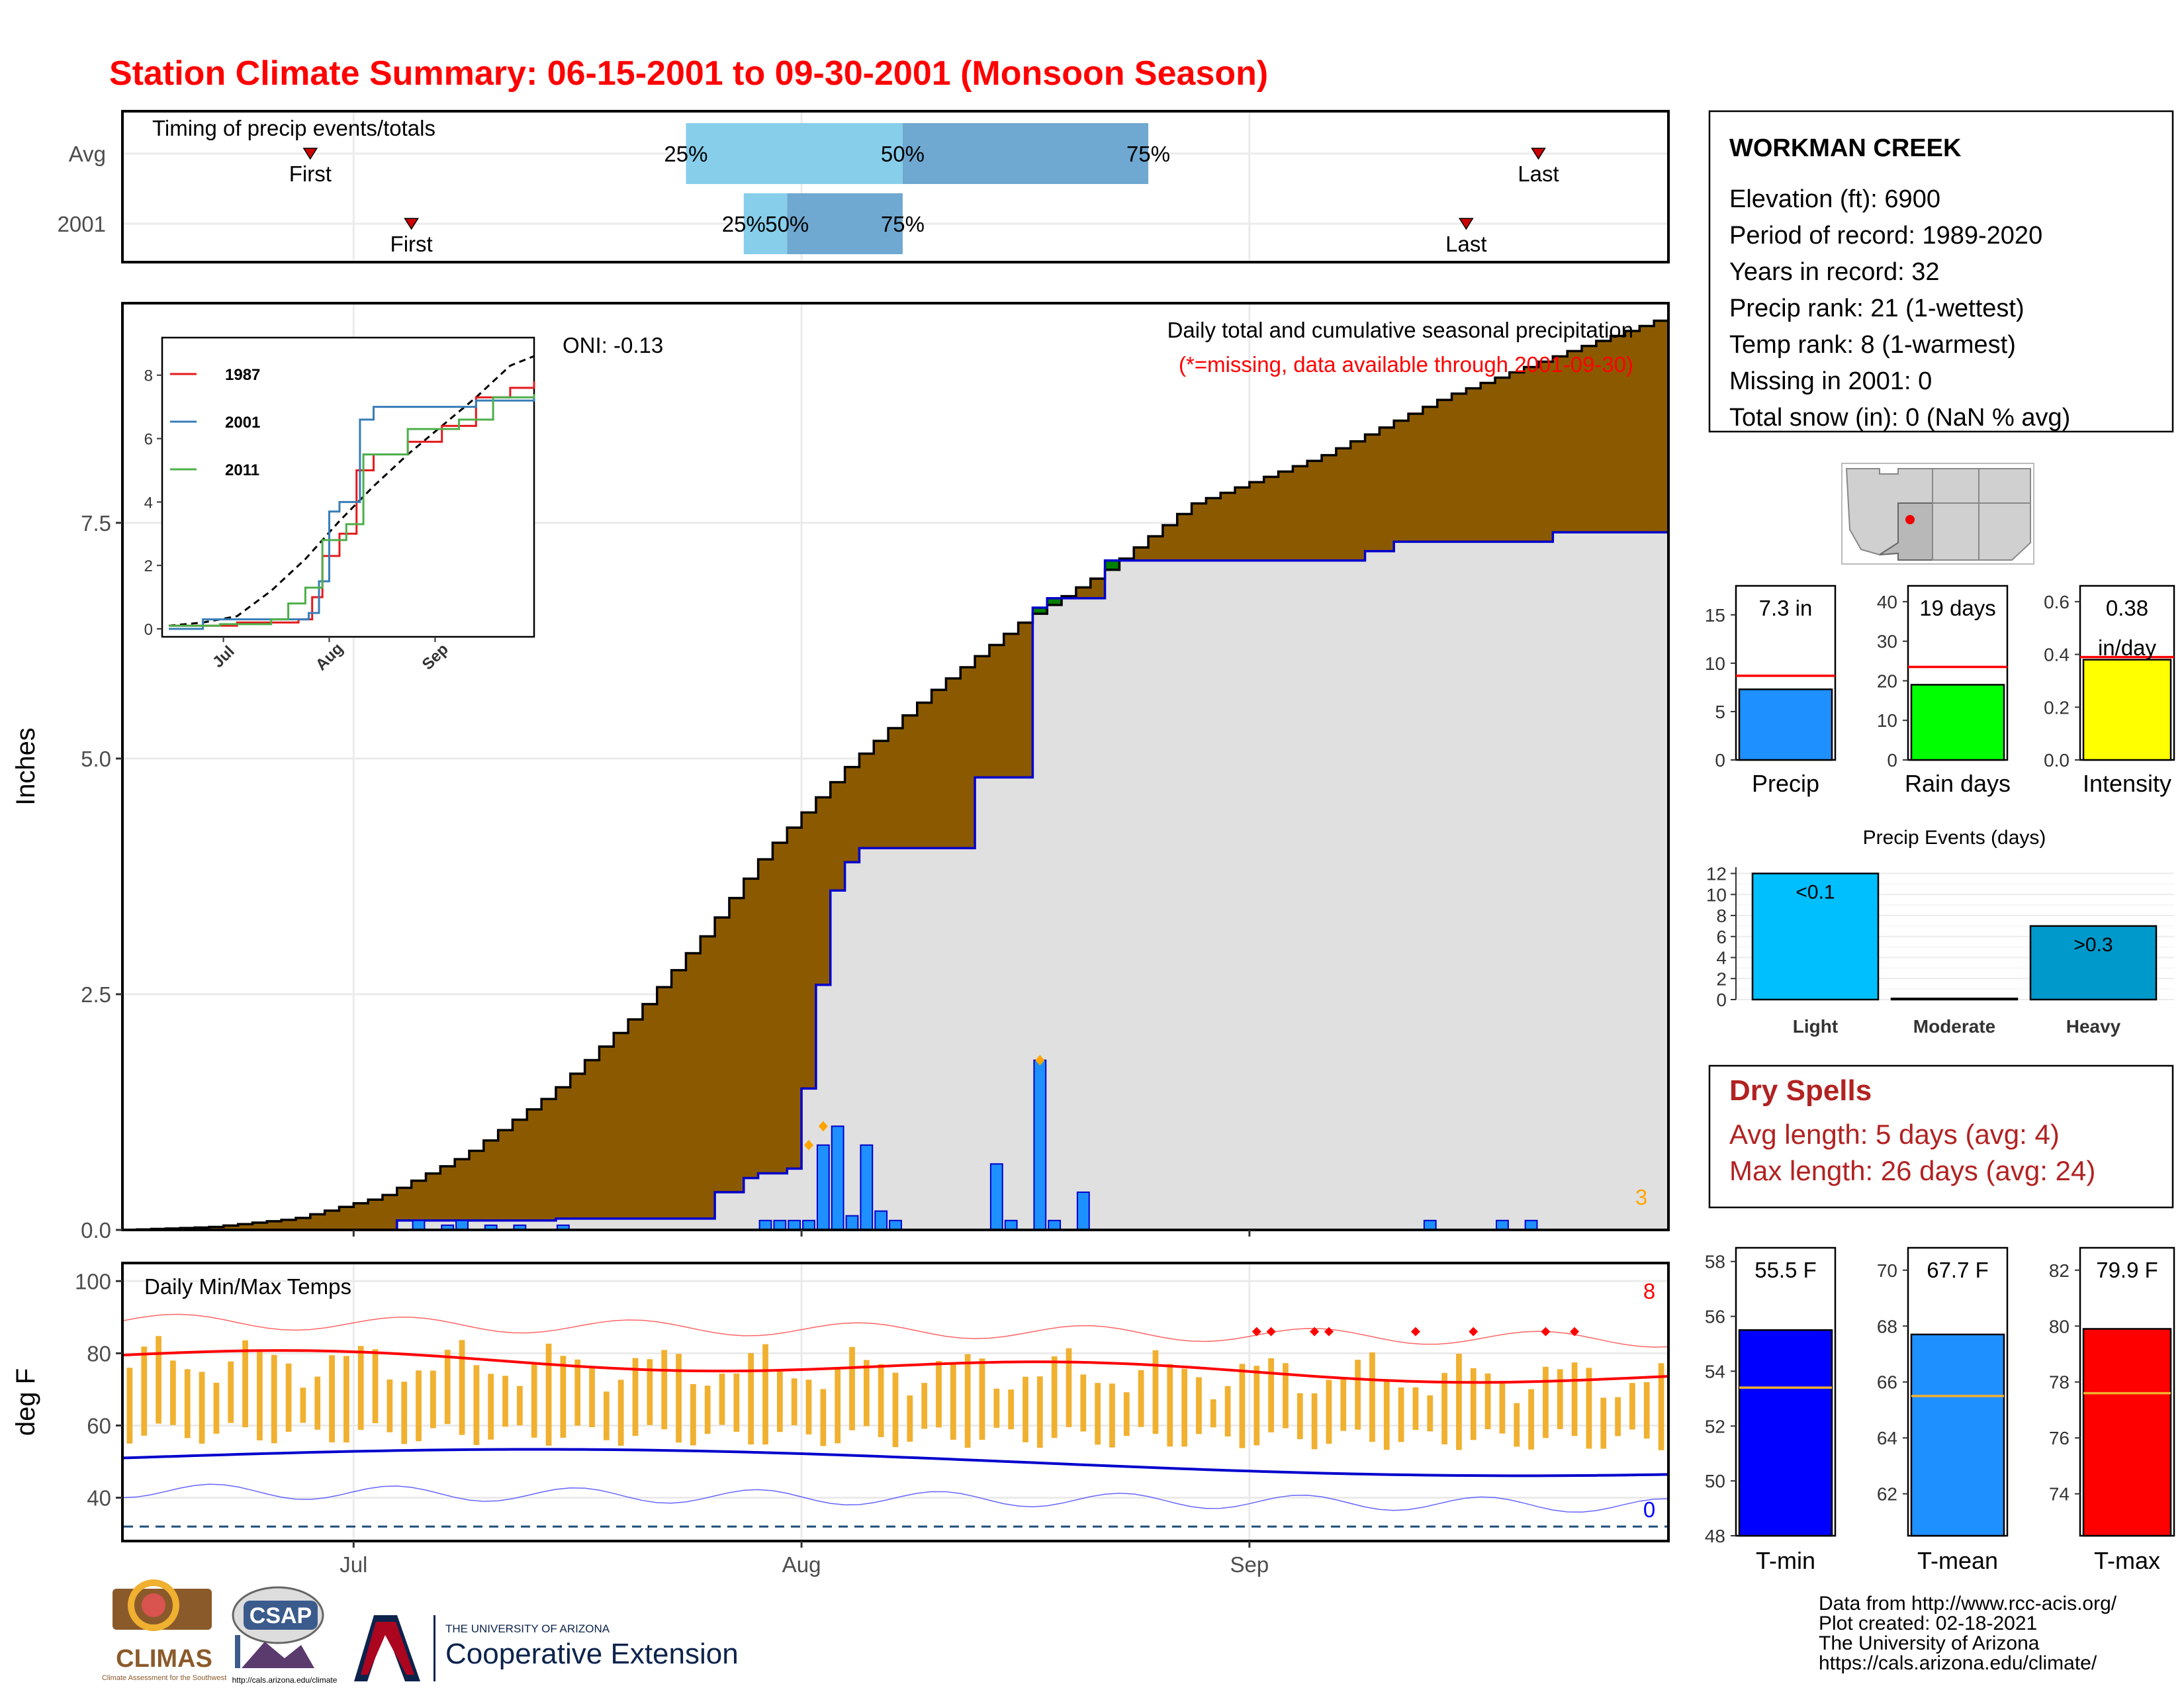 The height and width of the screenshot is (1688, 2184). What do you see at coordinates (242, 375) in the screenshot?
I see `inset-legend-label-1987: 1987` at bounding box center [242, 375].